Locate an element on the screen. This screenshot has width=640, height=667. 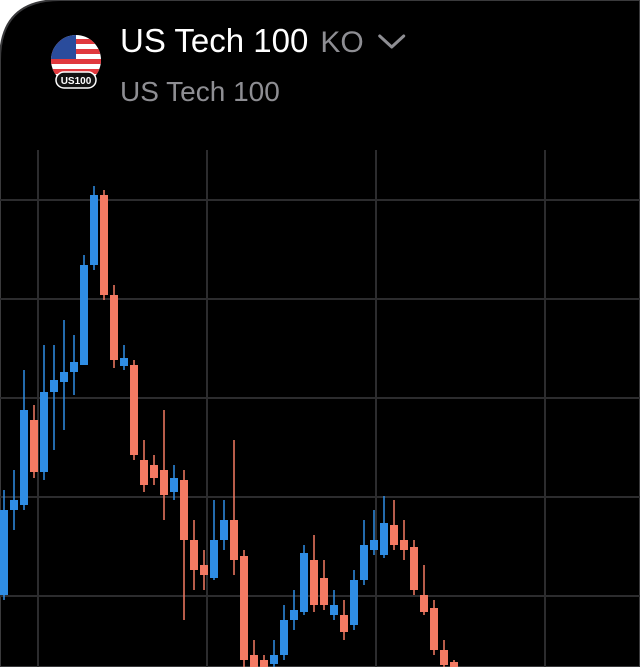
flag-icon: US100 is located at coordinates (76, 62).